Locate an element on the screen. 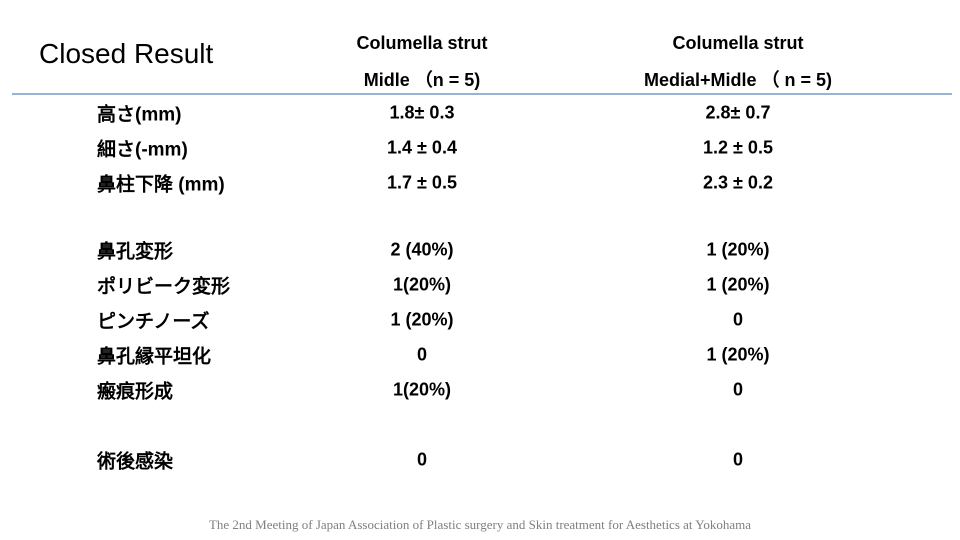  cell-value: 1.8± 0.3 is located at coordinates (422, 112).